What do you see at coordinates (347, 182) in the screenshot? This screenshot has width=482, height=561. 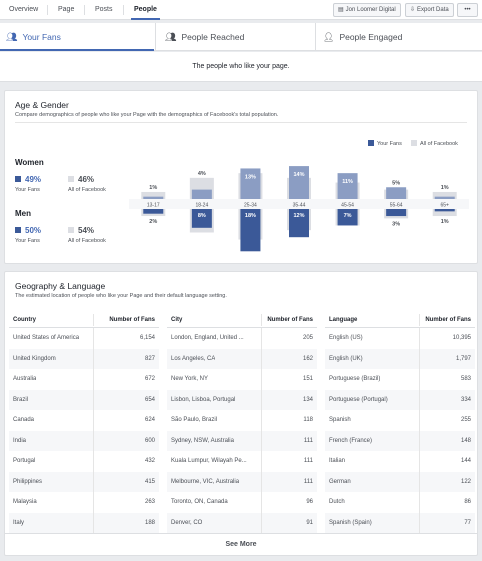 I see `women-pct-label: 11%` at bounding box center [347, 182].